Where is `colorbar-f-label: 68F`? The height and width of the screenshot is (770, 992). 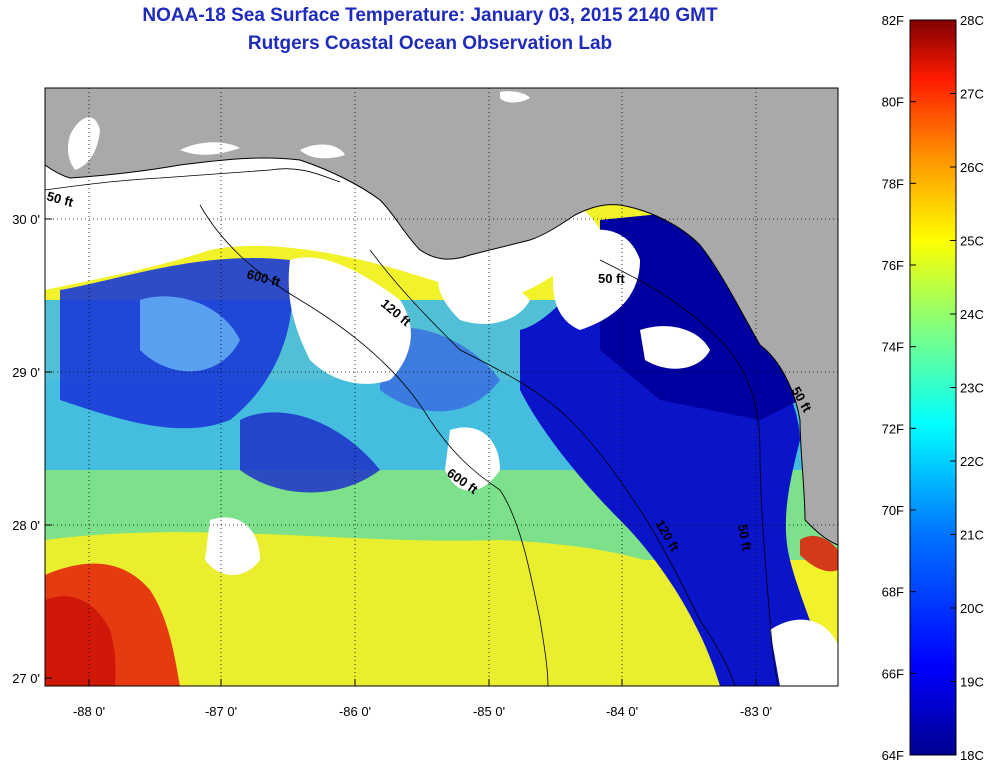
colorbar-f-label: 68F is located at coordinates (893, 592).